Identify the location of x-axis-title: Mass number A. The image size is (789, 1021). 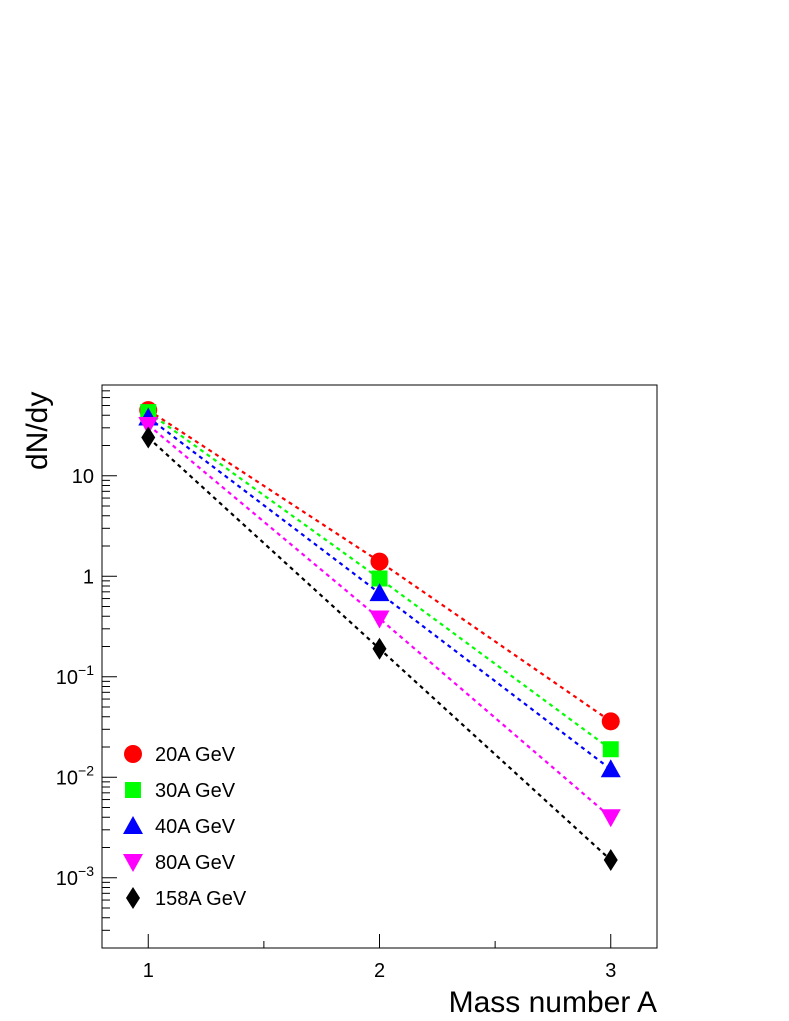
(553, 1002).